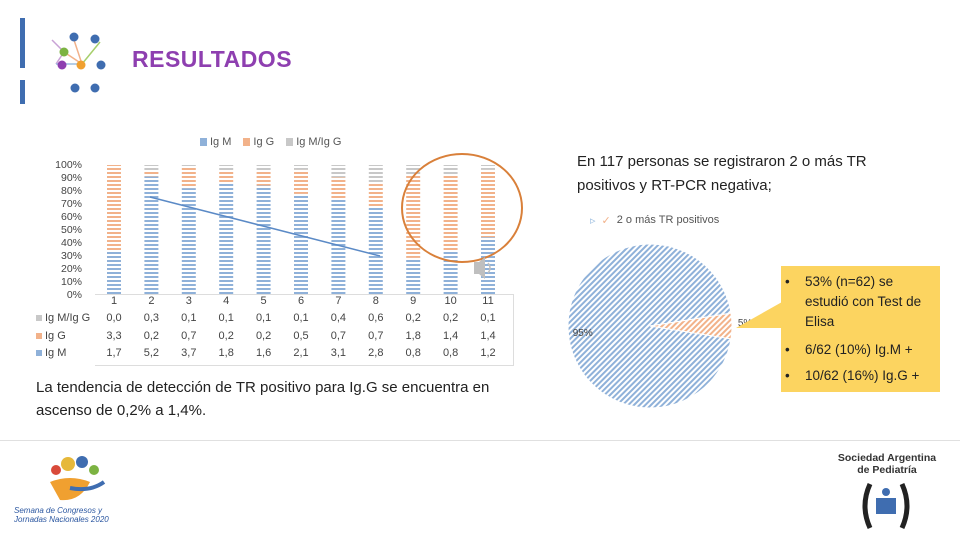  Describe the element at coordinates (189, 353) in the screenshot. I see `table-cell: 3,7` at that location.